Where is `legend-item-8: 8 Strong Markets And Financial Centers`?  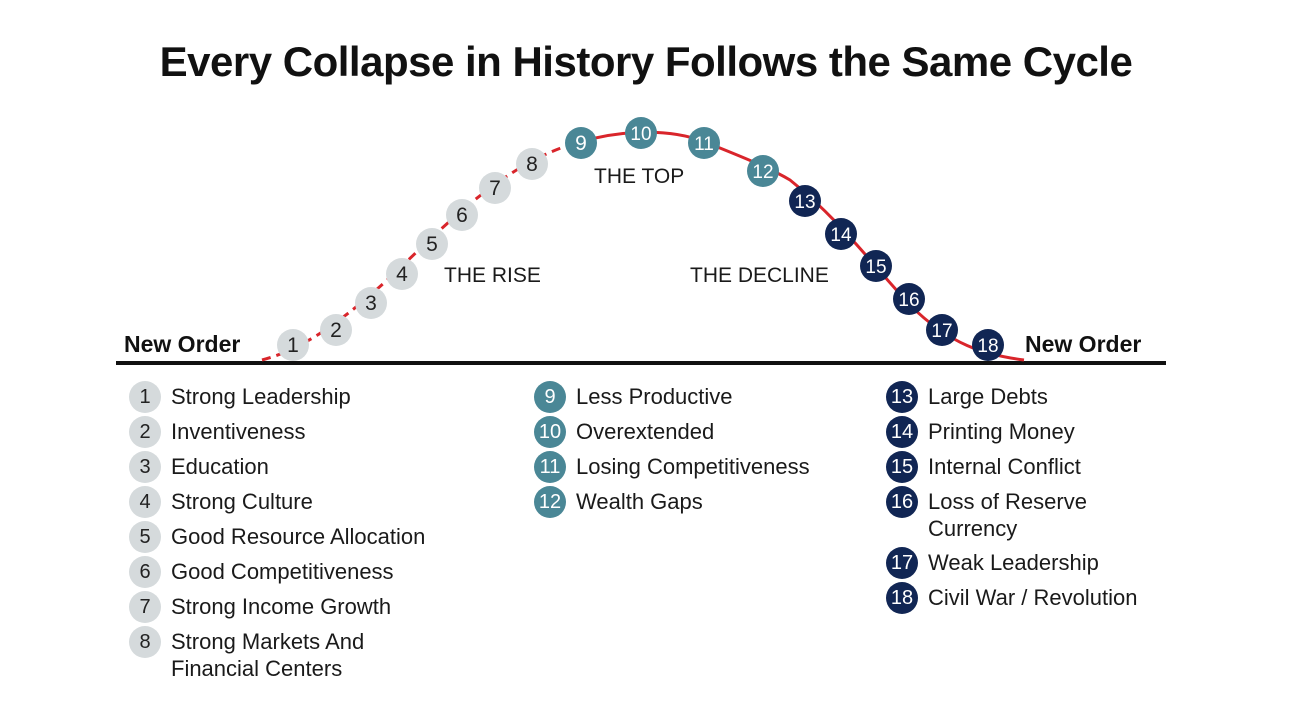 legend-item-8: 8 Strong Markets And Financial Centers is located at coordinates (246, 654).